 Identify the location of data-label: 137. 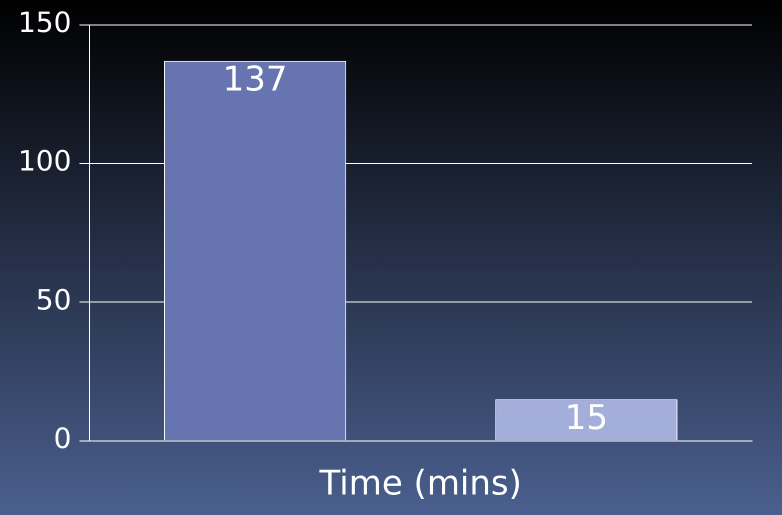
(255, 80).